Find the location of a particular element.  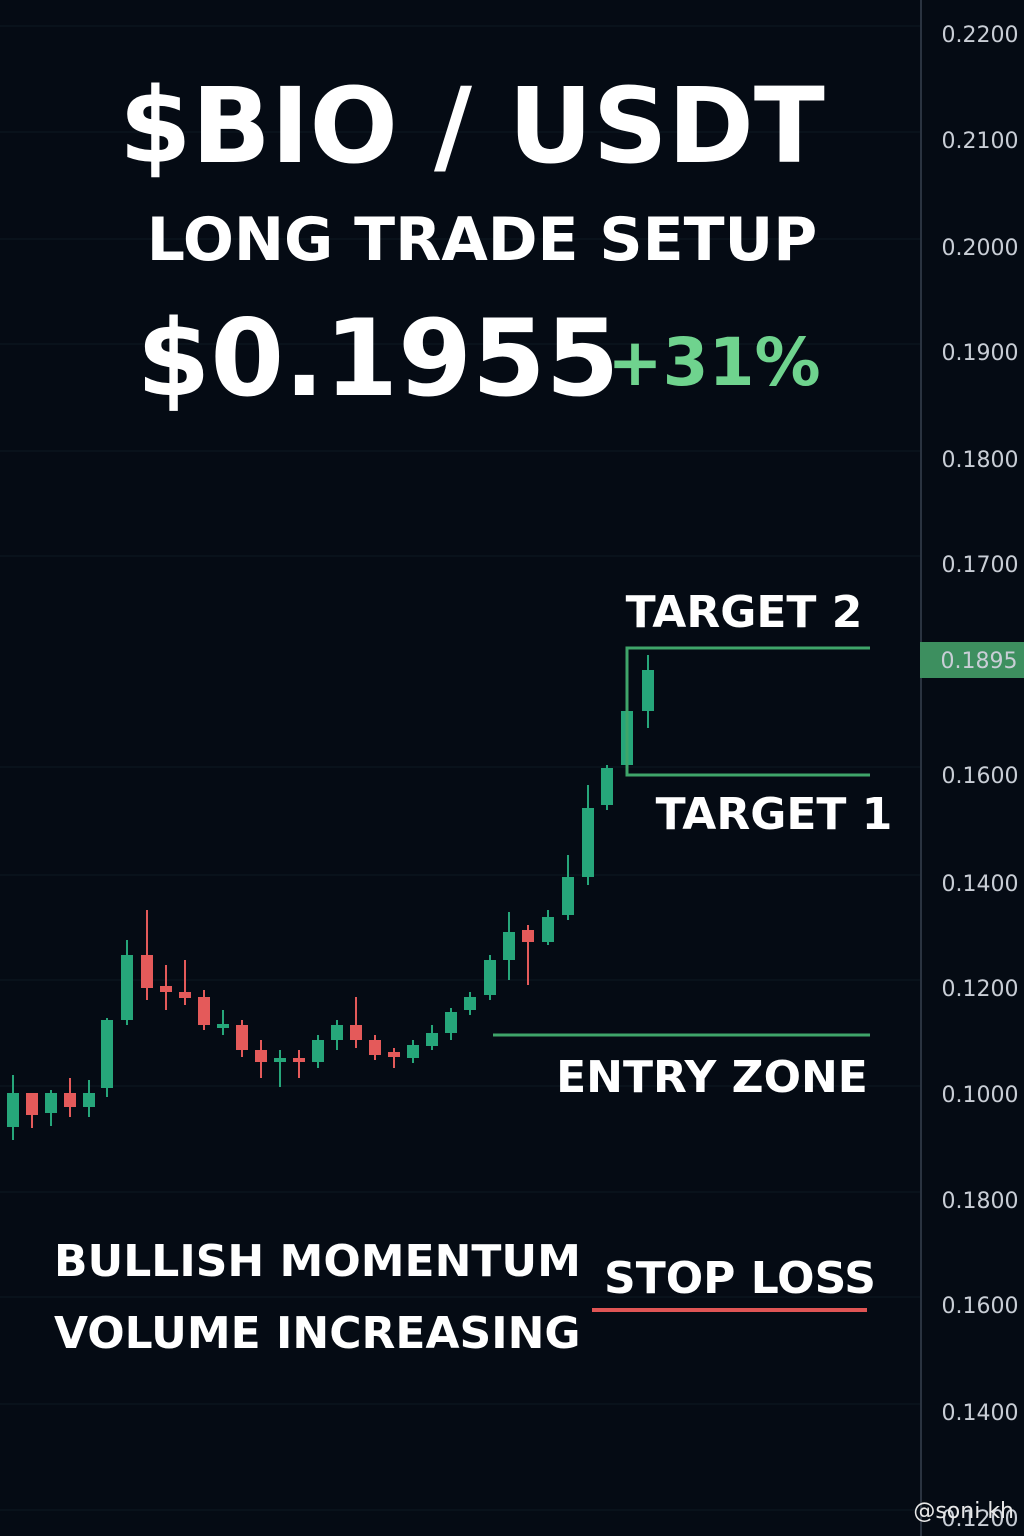

target1-label: TARGET 1 is located at coordinates (774, 814).